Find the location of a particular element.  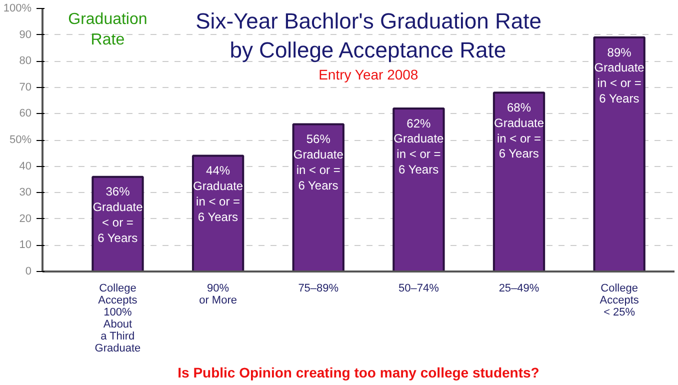

y-tick-label: 10 is located at coordinates (25, 245).